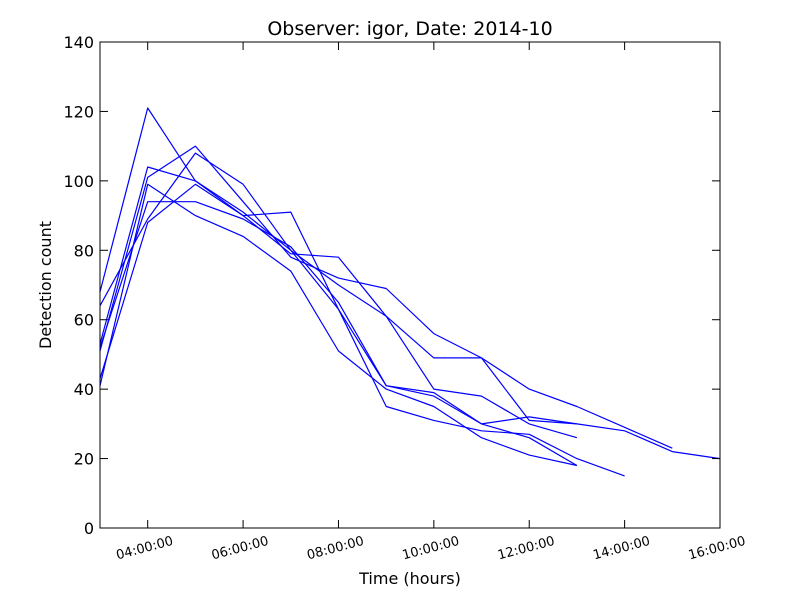 The width and height of the screenshot is (800, 600). I want to click on x-axis-label: Time (hours), so click(409, 578).